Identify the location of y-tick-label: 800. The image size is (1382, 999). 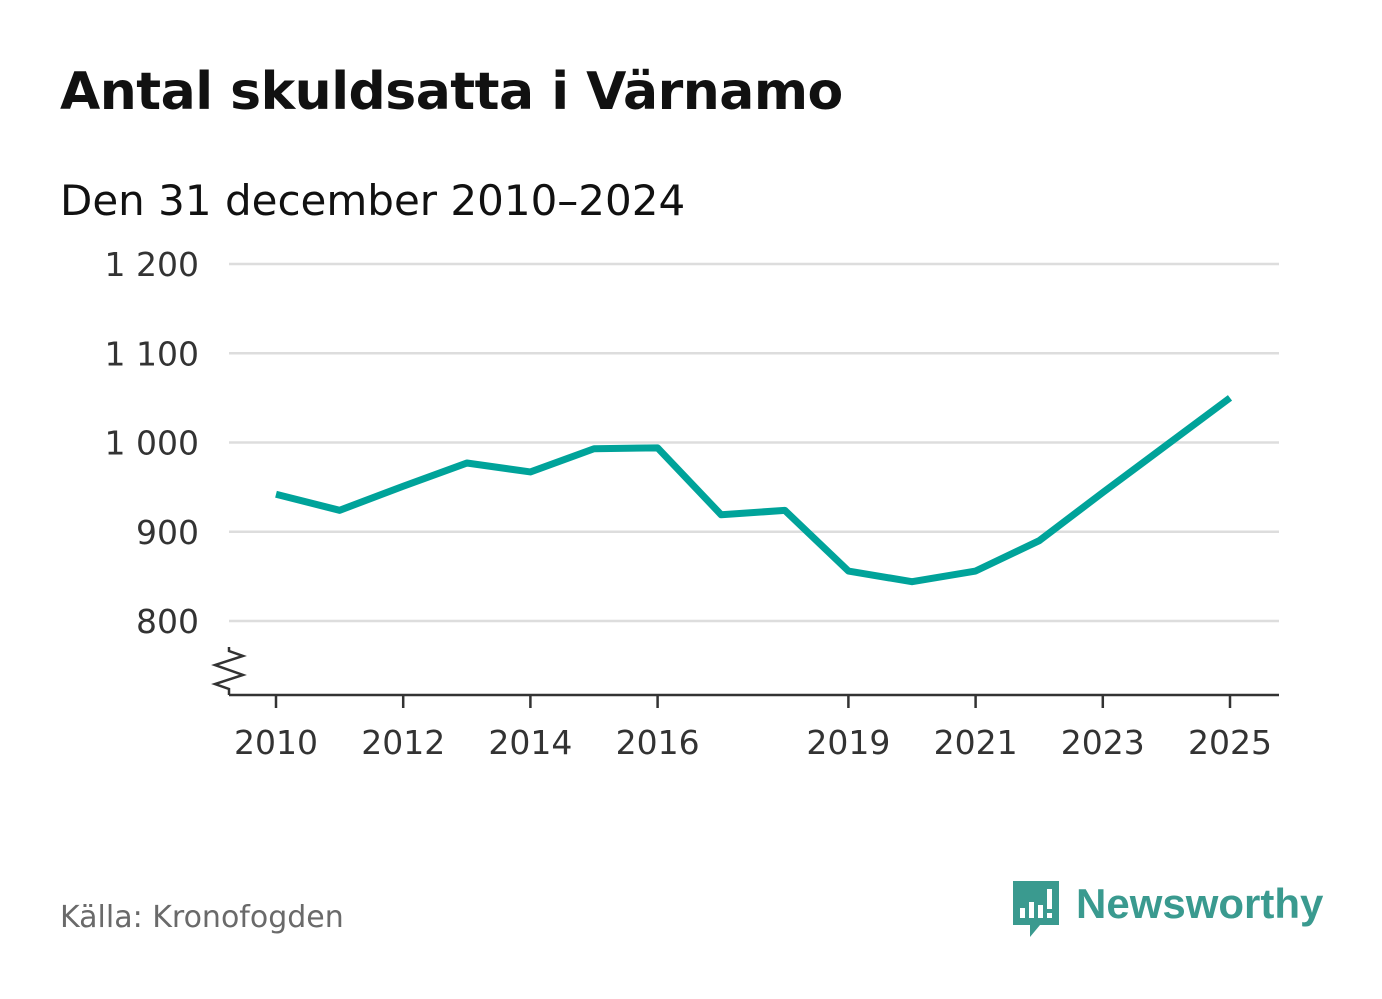
(167, 621).